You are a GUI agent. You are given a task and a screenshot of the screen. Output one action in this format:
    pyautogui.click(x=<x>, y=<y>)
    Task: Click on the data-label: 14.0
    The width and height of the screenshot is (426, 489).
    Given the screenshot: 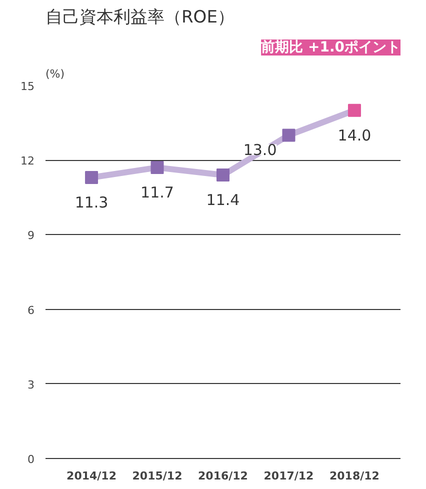 What is the action you would take?
    pyautogui.click(x=355, y=135)
    